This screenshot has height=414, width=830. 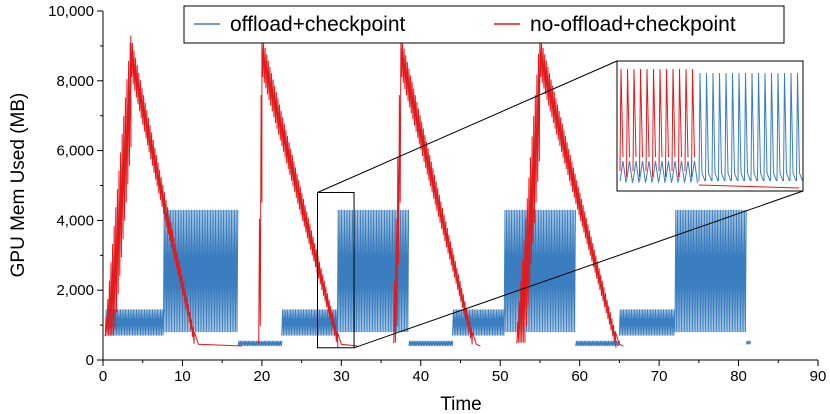 I want to click on inset-line-offload, so click(x=711, y=128).